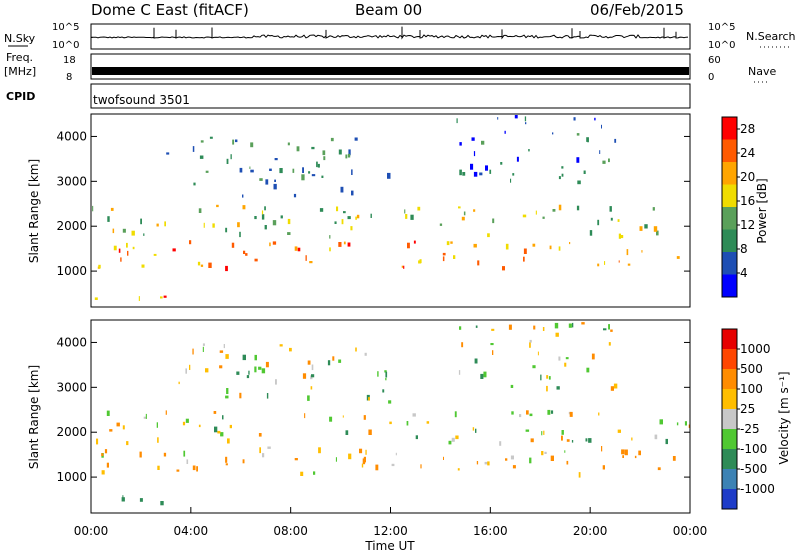  I want to click on time-xlabel: Time UT, so click(389, 546).